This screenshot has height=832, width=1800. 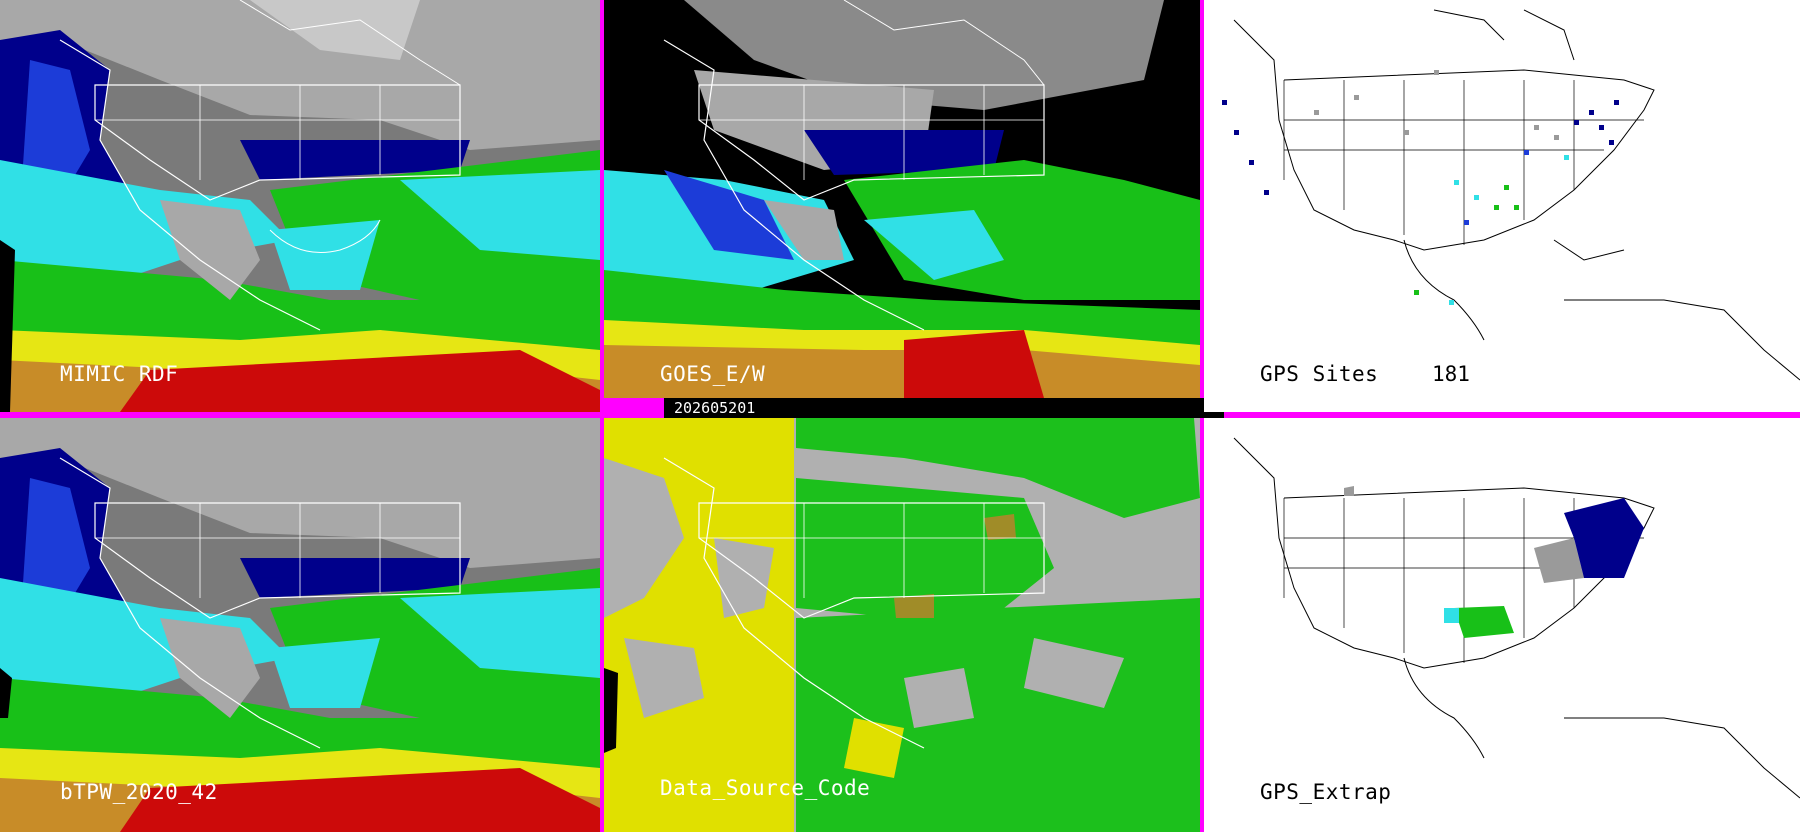 What do you see at coordinates (765, 788) in the screenshot?
I see `panel-label-dsc: Data_Source_Code` at bounding box center [765, 788].